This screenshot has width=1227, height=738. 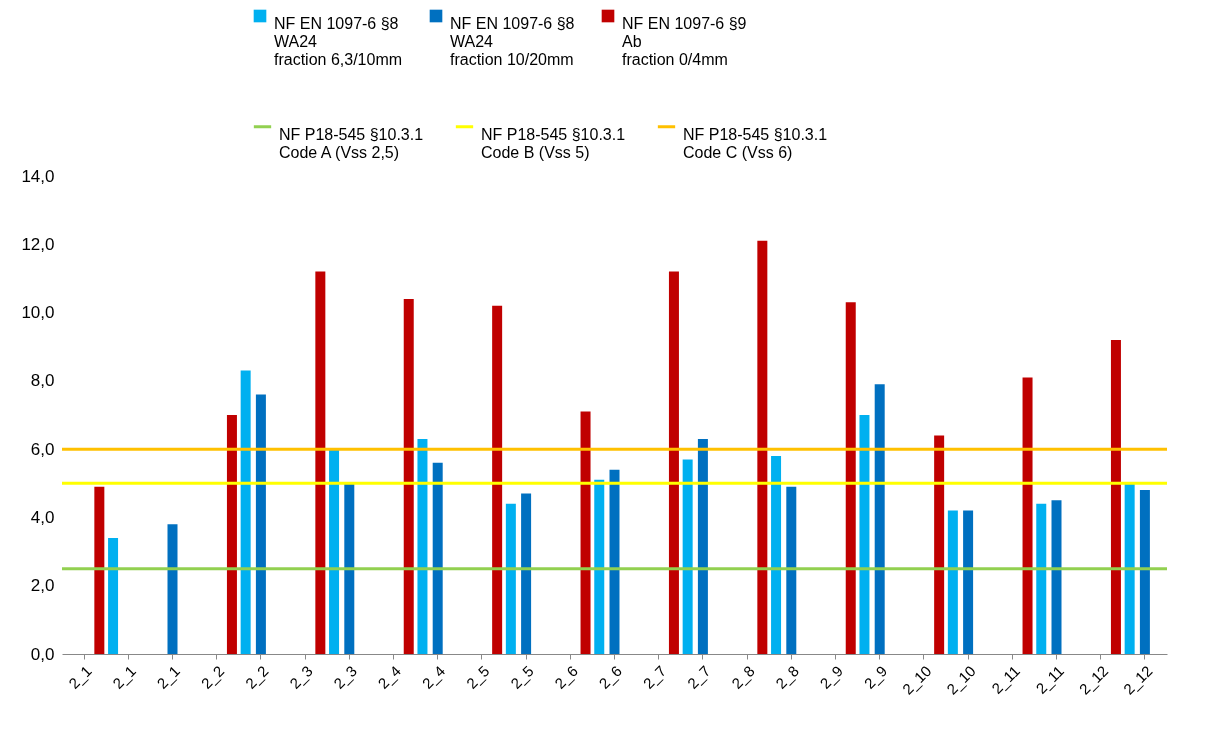 I want to click on legend-label: NF EN 1097-6 §8 WA24 fraction 10/20mm, so click(x=512, y=41).